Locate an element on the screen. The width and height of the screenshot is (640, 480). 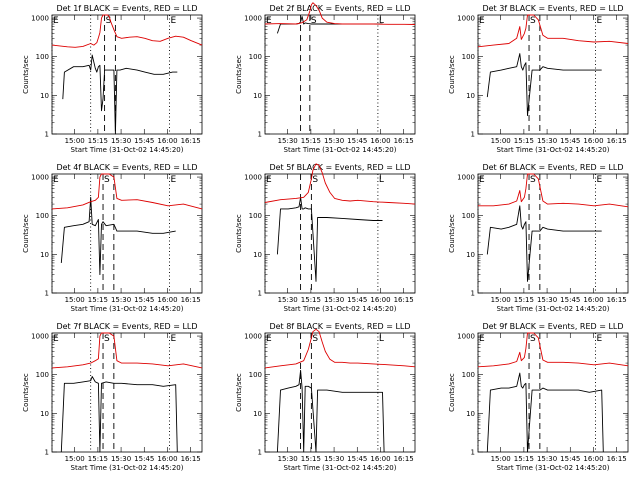
panel-title: Det 3f BLACK = Events, RED = LLD is located at coordinates (552, 8).